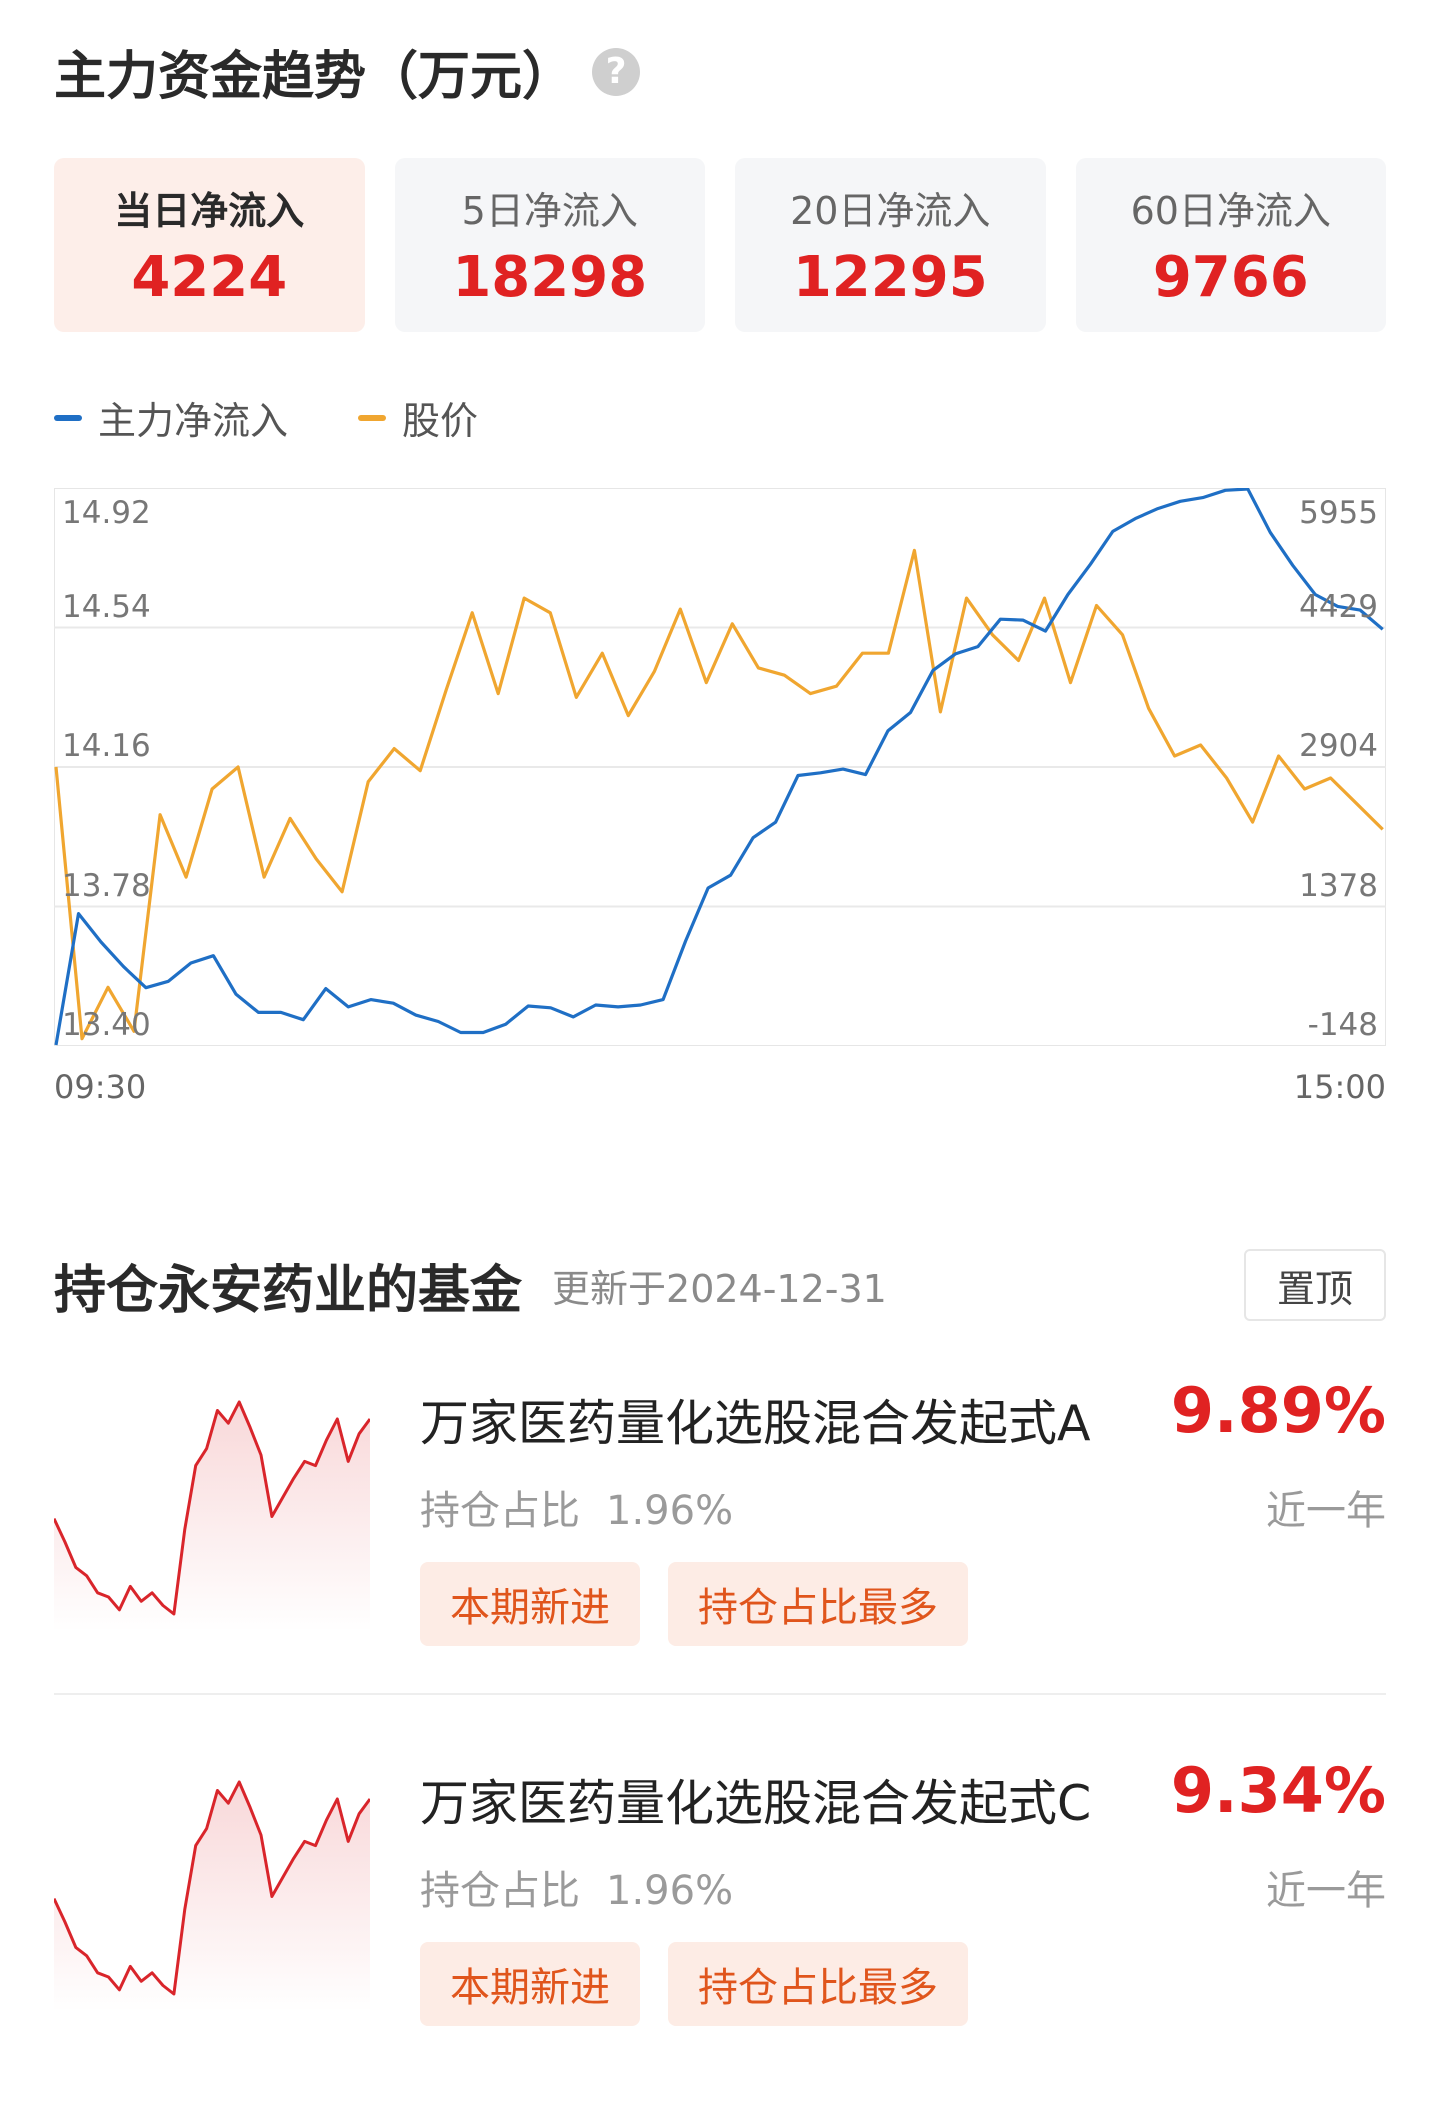 This screenshot has height=2116, width=1440. I want to click on x-axis-end-label: 15:00, so click(1339, 1087).